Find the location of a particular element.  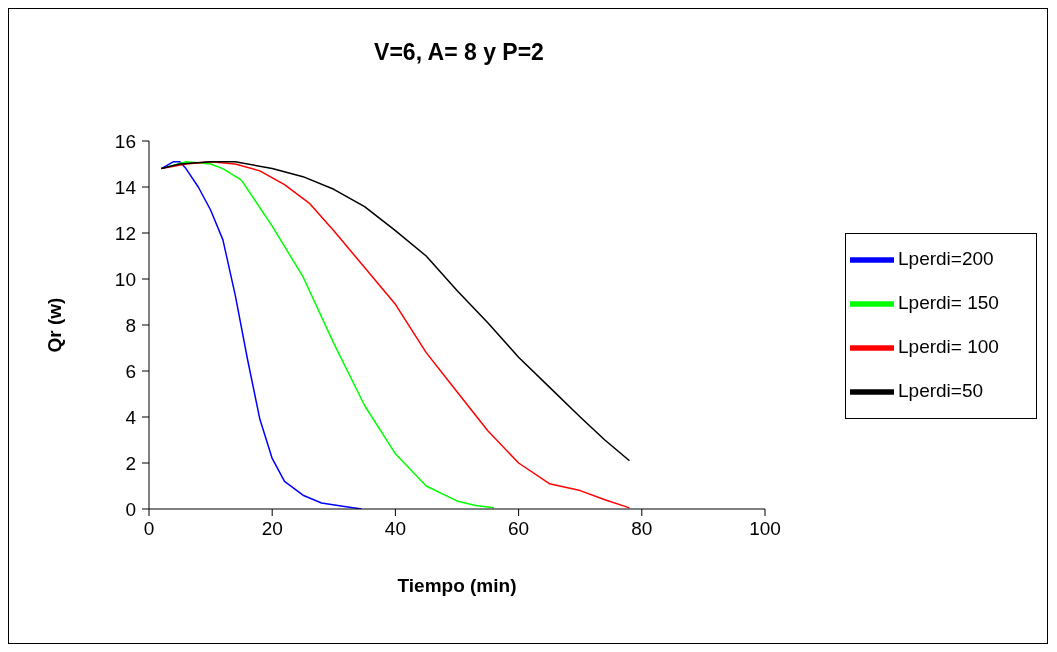

x-axis-title: Tiempo (min) is located at coordinates (457, 586).